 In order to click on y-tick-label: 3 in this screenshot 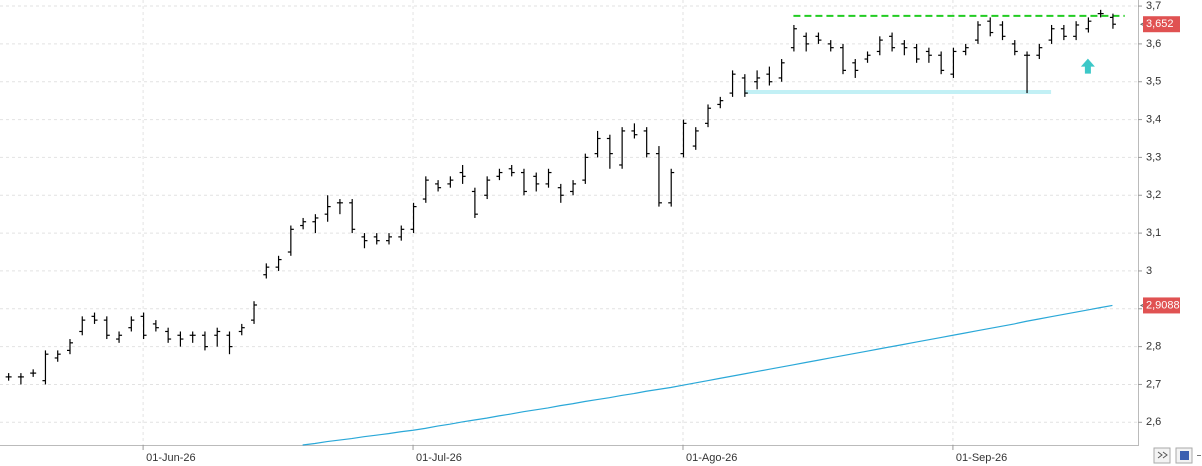, I will do `click(1149, 271)`.